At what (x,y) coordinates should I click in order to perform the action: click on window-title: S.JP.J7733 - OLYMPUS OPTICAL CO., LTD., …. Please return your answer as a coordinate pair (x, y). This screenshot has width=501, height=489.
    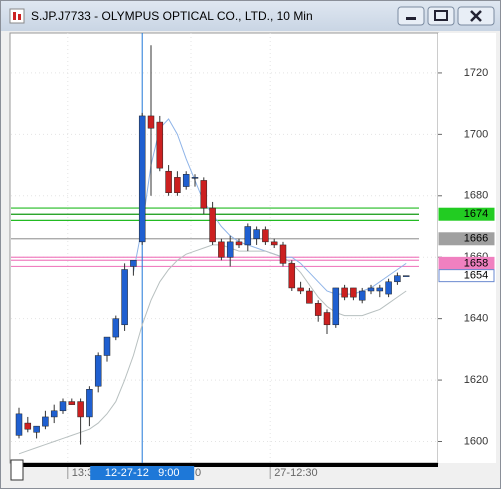
    Looking at the image, I should click on (172, 16).